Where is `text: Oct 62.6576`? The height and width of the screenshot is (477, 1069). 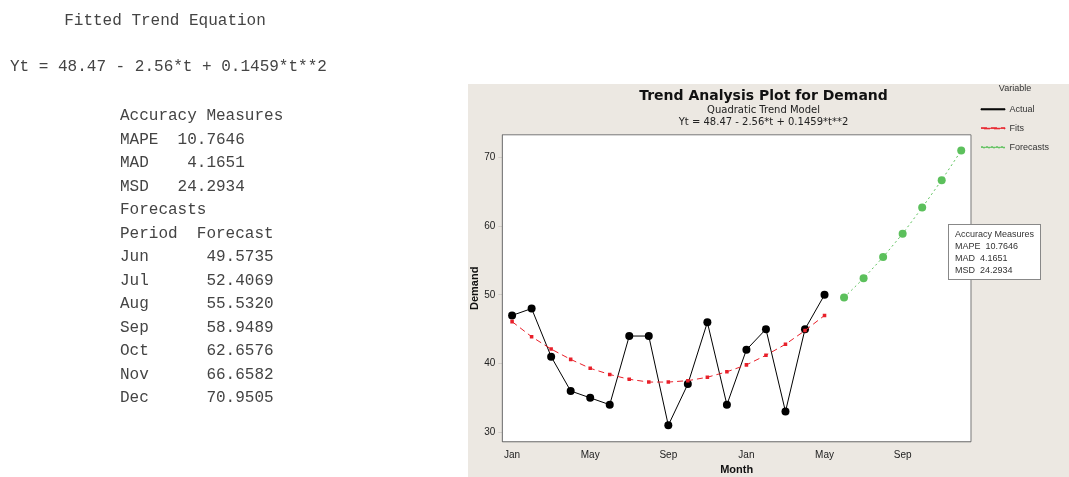 text: Oct 62.6576 is located at coordinates (197, 351).